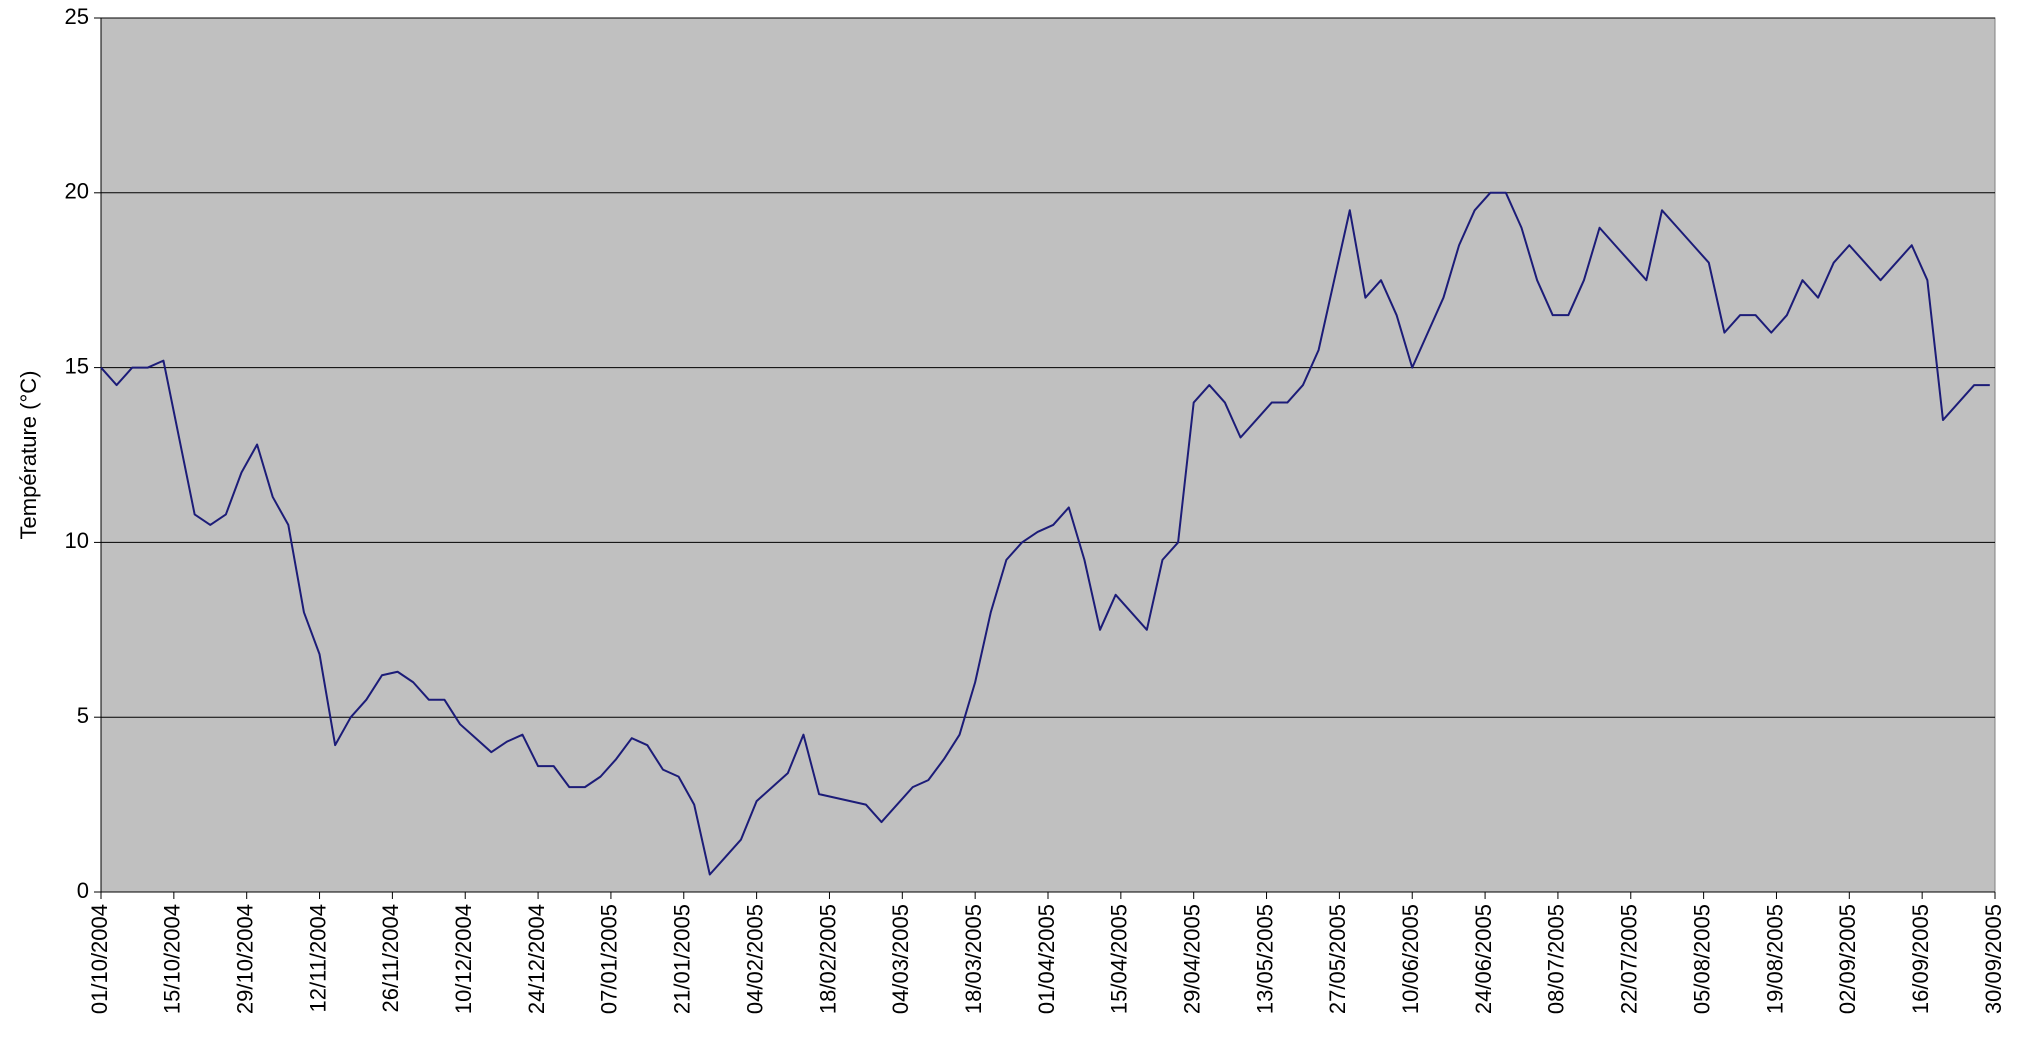 This screenshot has height=1052, width=2020. I want to click on x-tick-label: 07/01/2005, so click(609, 959).